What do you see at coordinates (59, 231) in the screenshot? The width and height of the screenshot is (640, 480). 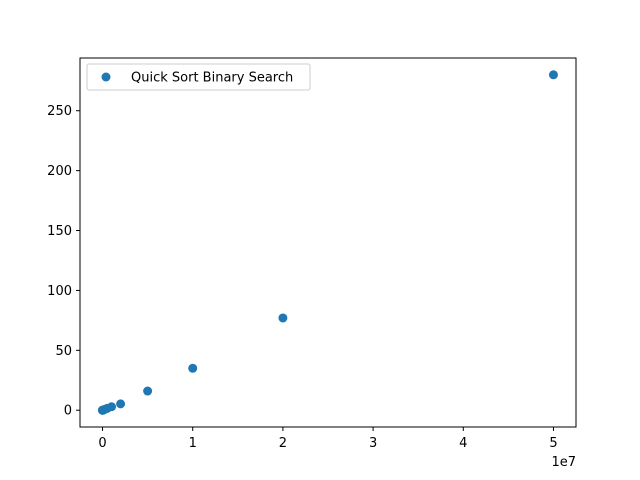 I see `y-tick-label: 150` at bounding box center [59, 231].